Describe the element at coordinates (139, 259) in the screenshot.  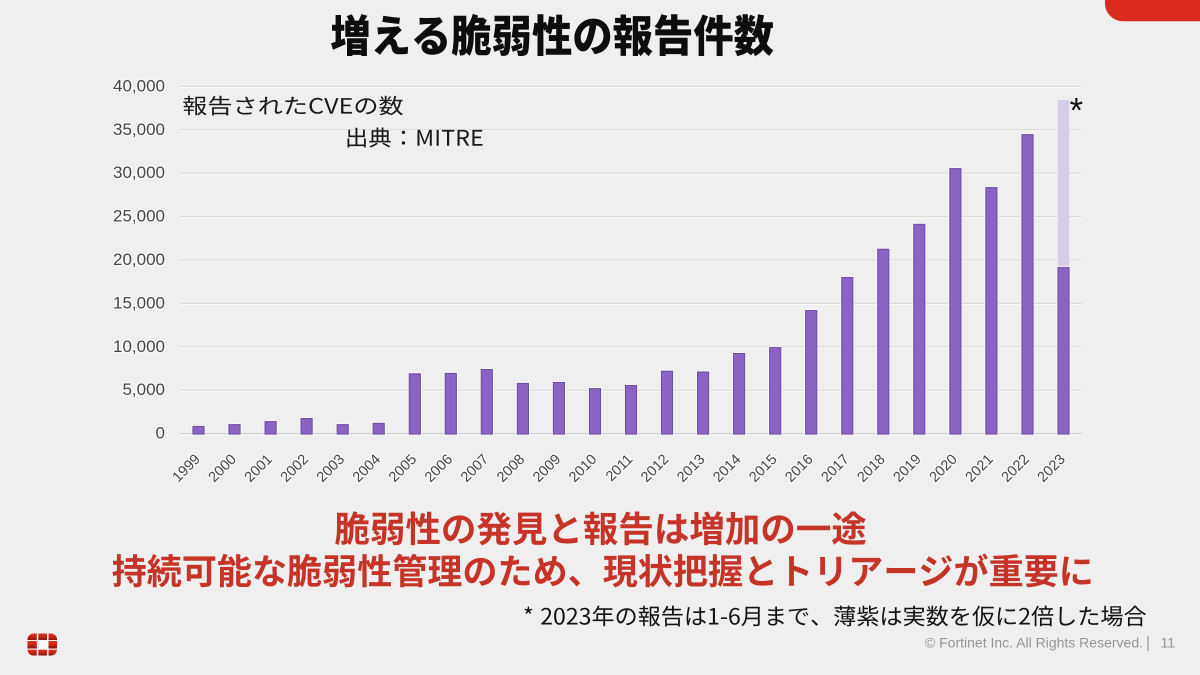
I see `svg-text: 20,000` at that location.